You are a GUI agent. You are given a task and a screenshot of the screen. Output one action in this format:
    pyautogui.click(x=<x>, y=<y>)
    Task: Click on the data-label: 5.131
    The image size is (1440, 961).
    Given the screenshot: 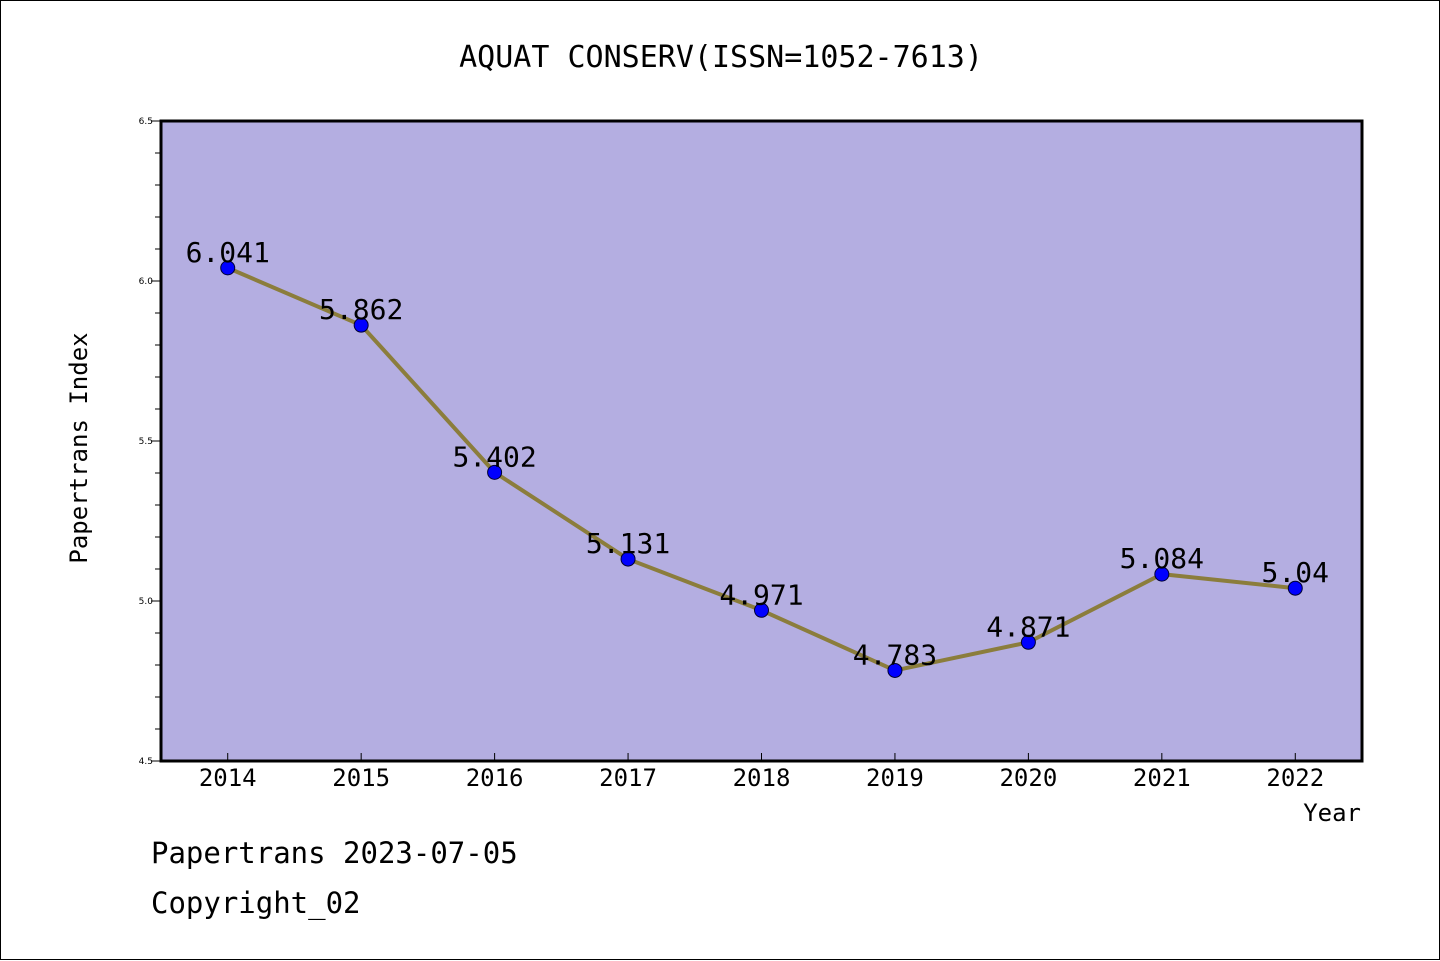 What is the action you would take?
    pyautogui.click(x=628, y=543)
    